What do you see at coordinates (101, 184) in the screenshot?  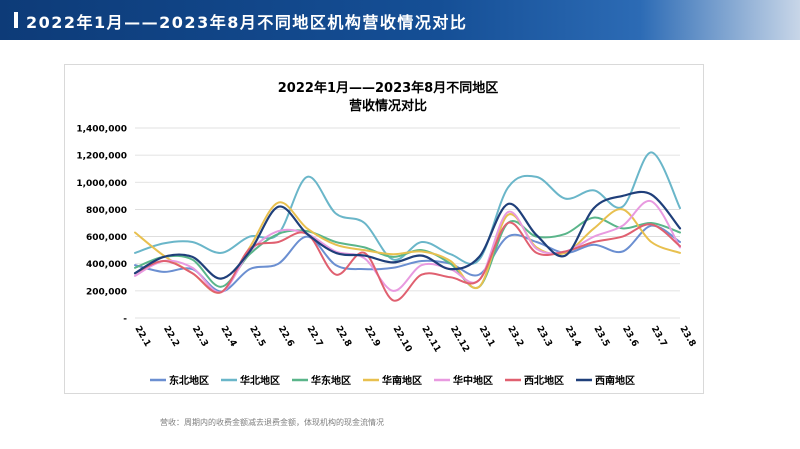 I see `y-tick-label: 1,000,000` at bounding box center [101, 184].